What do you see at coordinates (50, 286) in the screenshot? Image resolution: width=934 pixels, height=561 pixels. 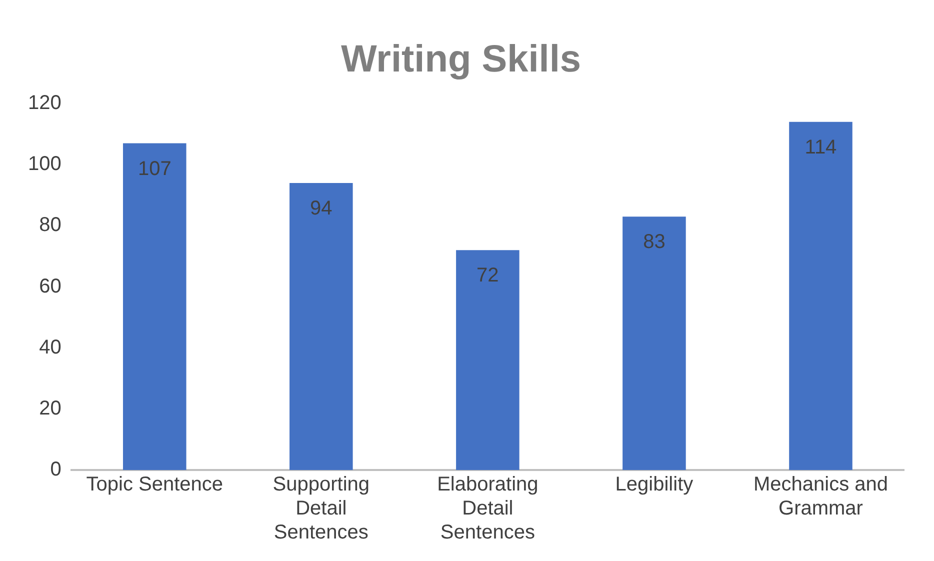 I see `y-tick-label: 60` at bounding box center [50, 286].